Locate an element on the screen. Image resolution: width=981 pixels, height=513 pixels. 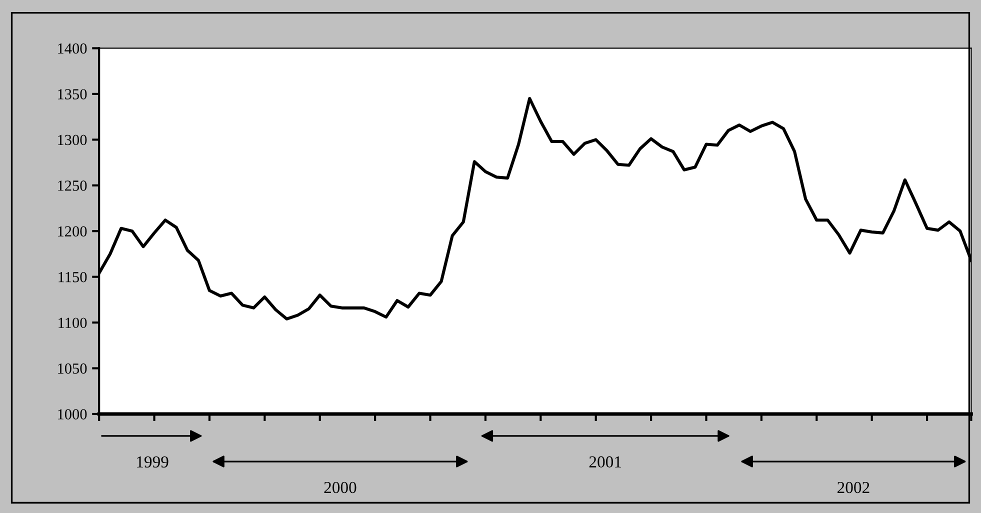
y-tick-label: 1050 is located at coordinates (72, 368).